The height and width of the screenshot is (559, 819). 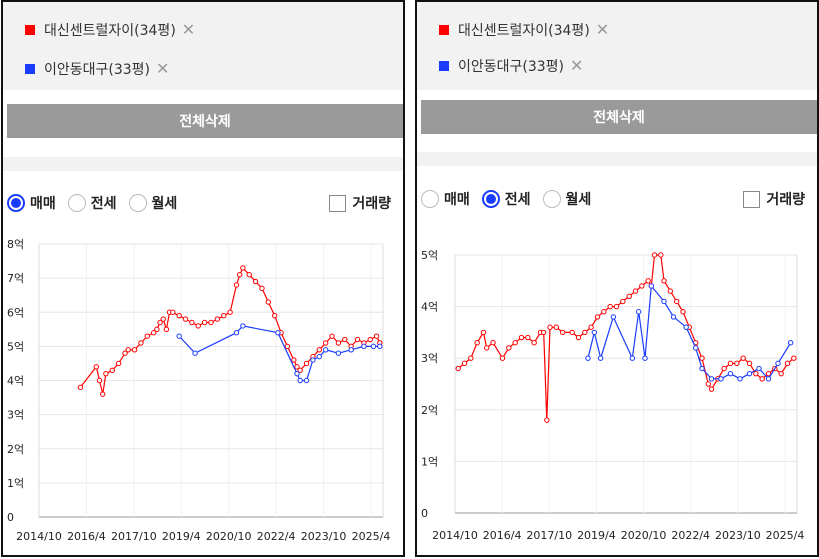 I want to click on y-tick-label: 2억, so click(x=15, y=449).